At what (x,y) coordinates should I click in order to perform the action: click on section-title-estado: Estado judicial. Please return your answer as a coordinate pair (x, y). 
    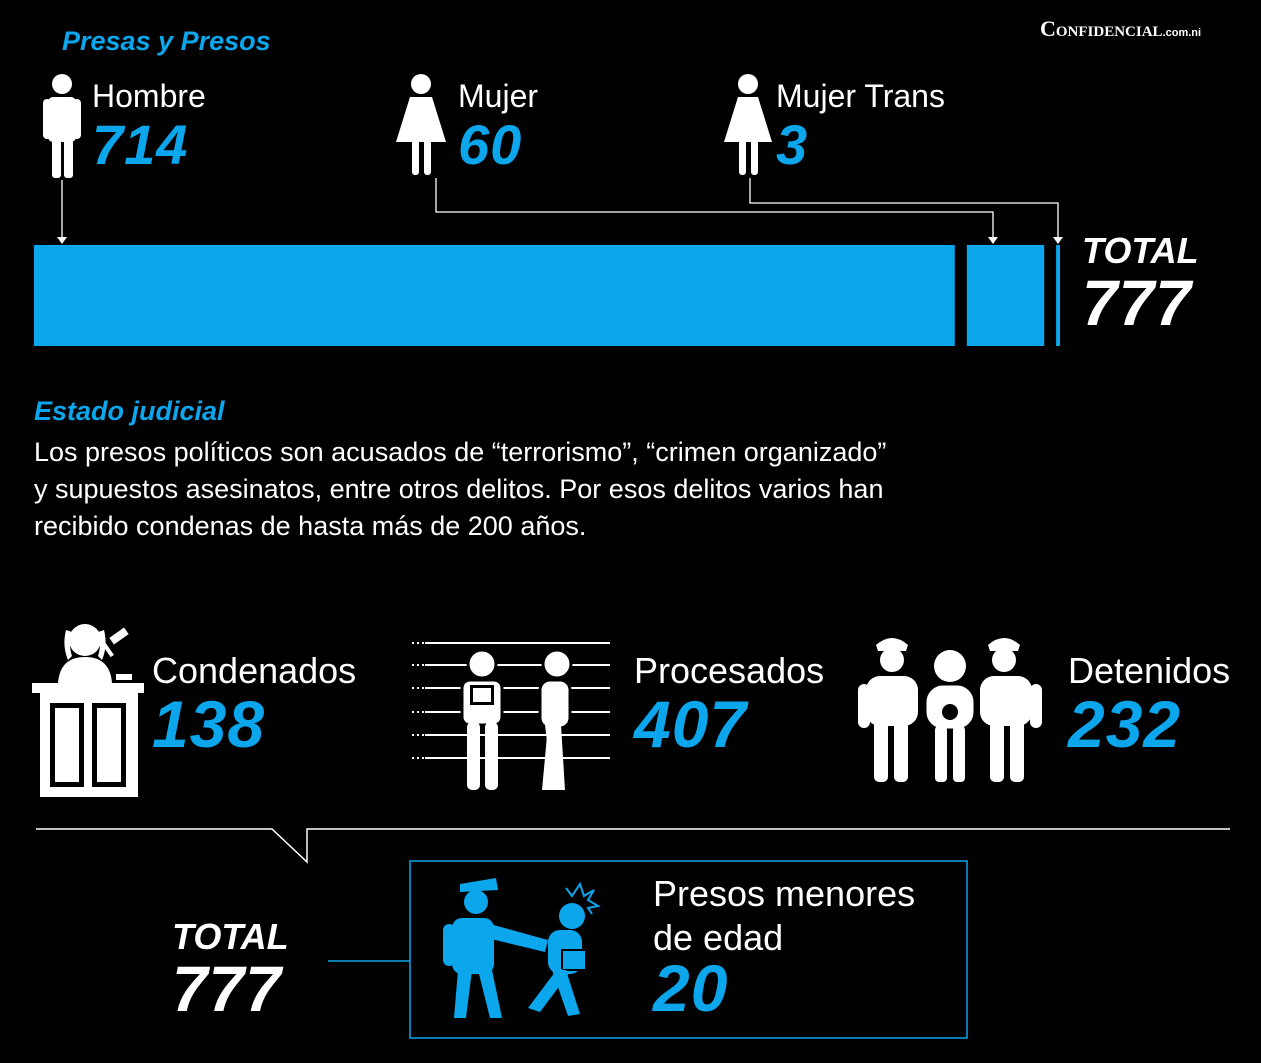
    Looking at the image, I should click on (129, 411).